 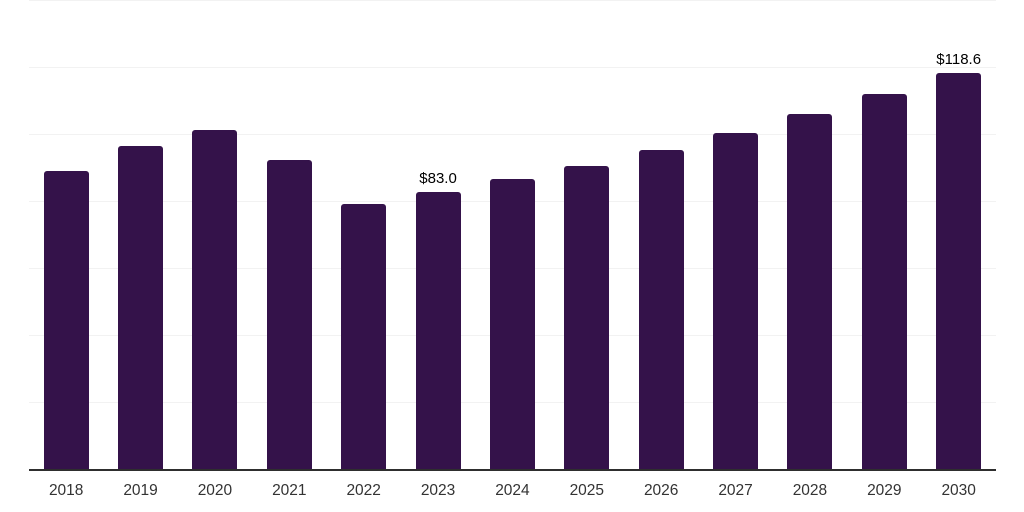 I want to click on bar-slot-2021, so click(x=289, y=235).